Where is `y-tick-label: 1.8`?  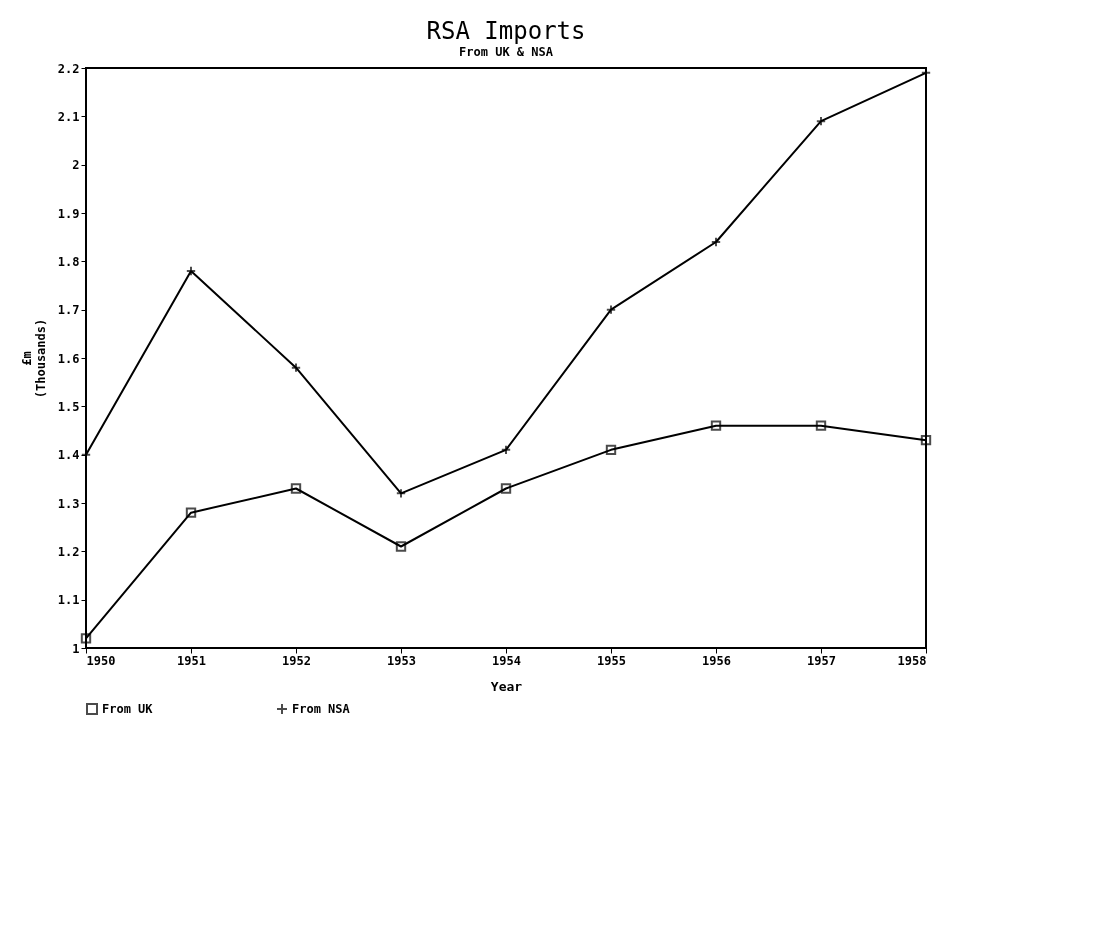
y-tick-label: 1.8 is located at coordinates (68, 261).